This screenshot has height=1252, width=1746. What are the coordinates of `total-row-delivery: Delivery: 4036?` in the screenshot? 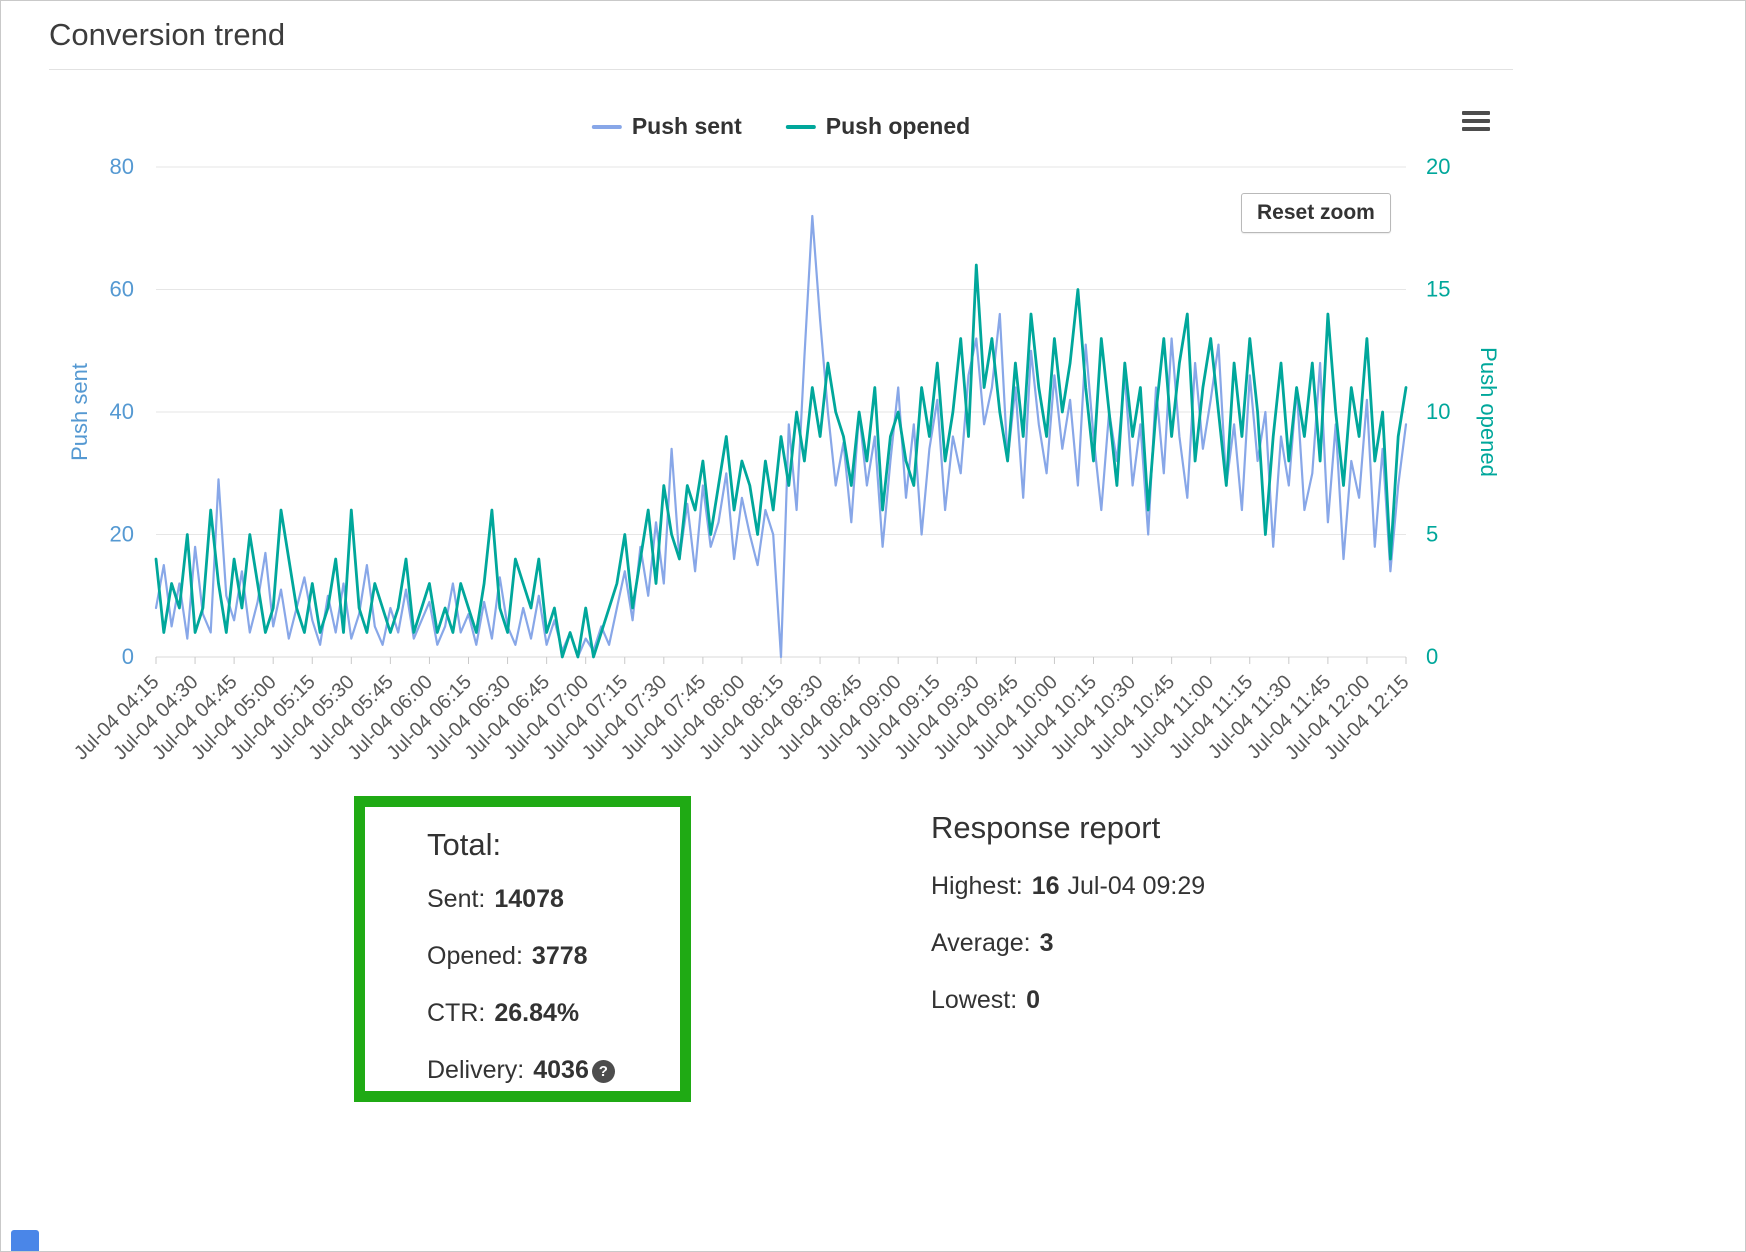 It's located at (548, 1070).